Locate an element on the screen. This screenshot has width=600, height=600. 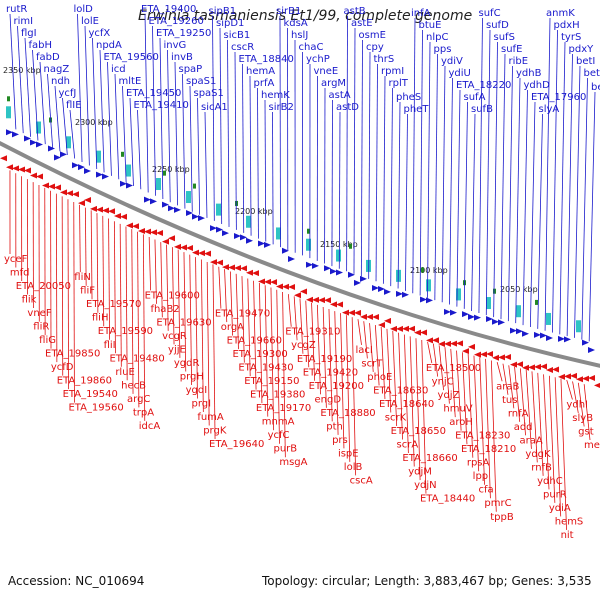
accession-text: Accession: NC_010694 is located at coordinates (76, 581).